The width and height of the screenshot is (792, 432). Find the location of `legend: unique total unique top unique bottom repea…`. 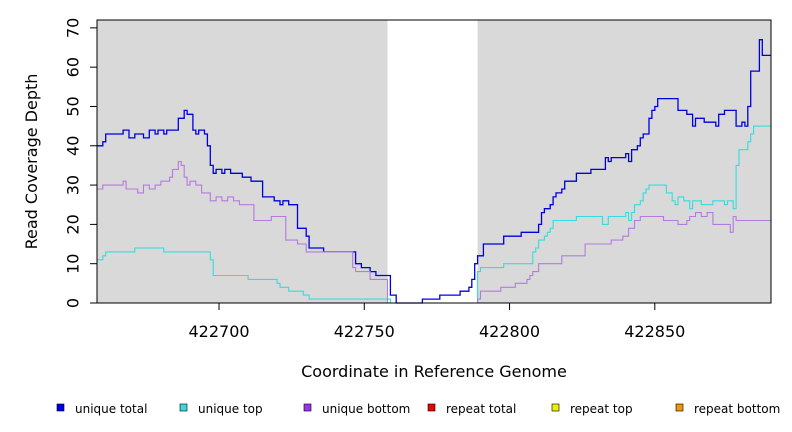

legend: unique total unique top unique bottom repea… is located at coordinates (418, 409).